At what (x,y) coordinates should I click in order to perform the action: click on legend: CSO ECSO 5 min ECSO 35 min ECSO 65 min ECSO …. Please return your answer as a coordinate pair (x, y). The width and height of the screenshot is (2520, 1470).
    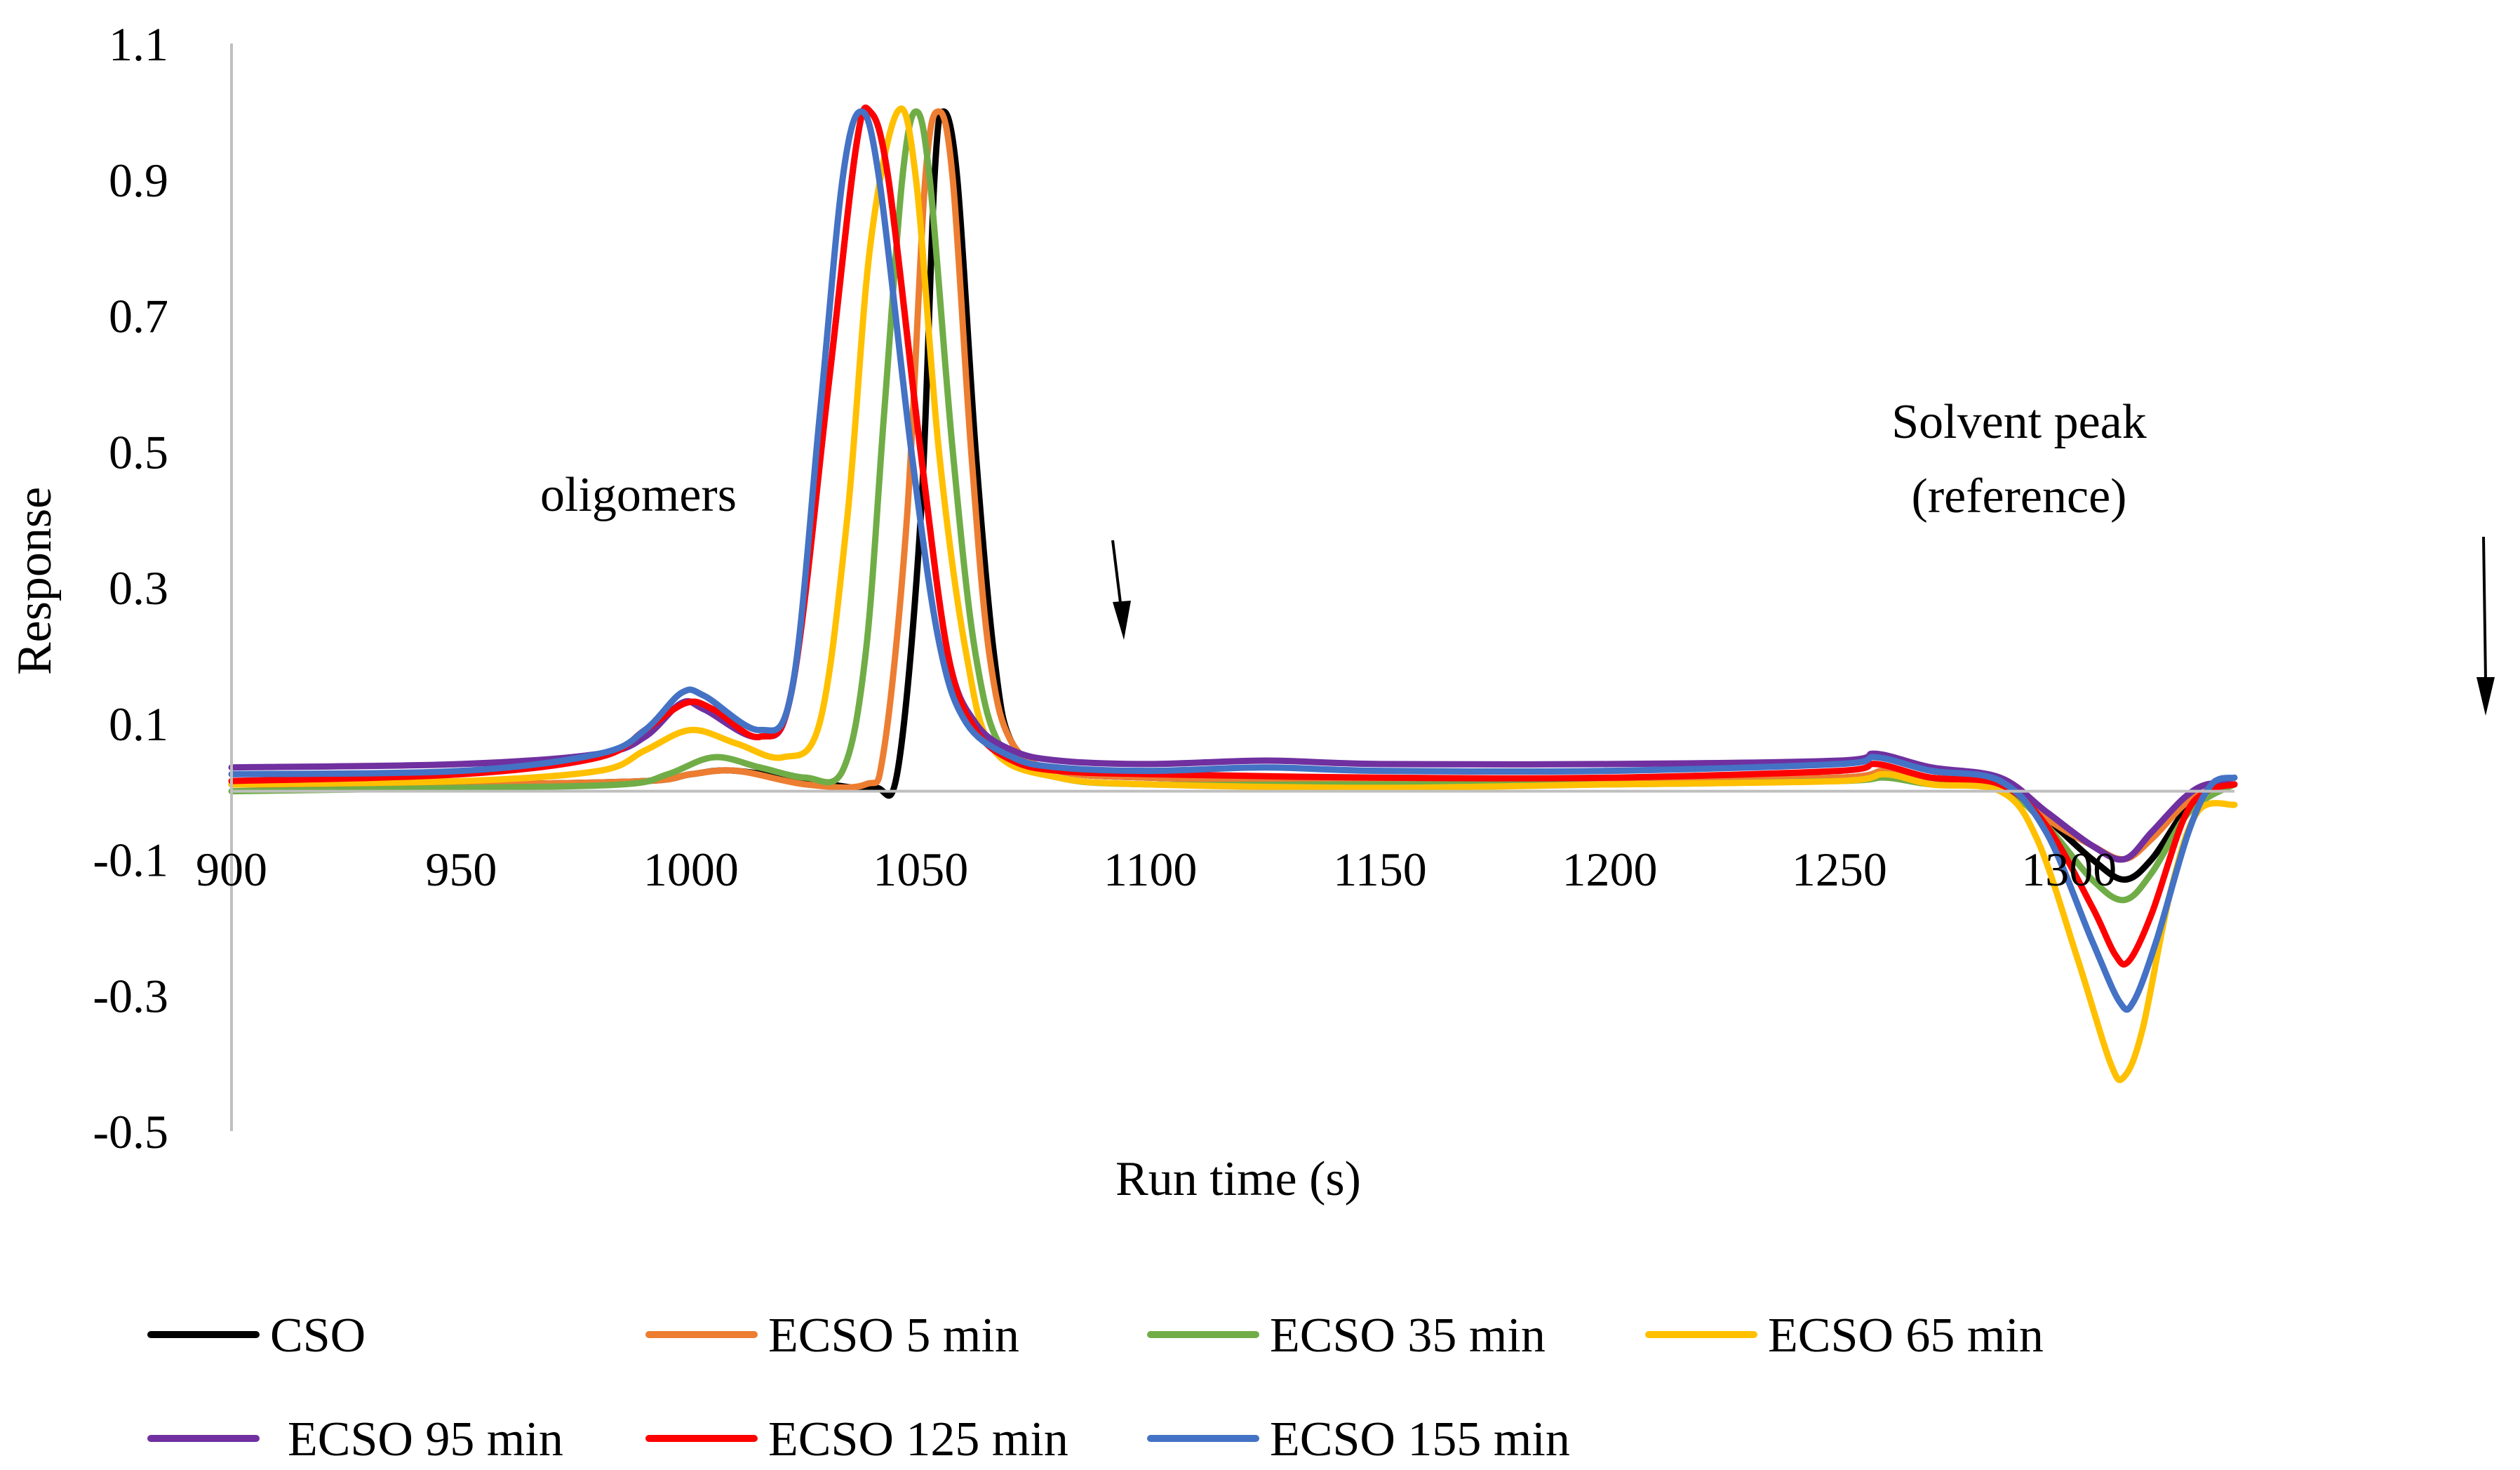
    Looking at the image, I should click on (1095, 1387).